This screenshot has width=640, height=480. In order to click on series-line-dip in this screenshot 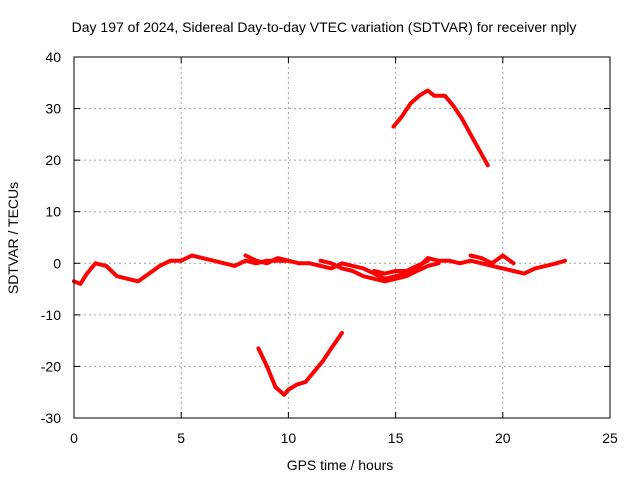, I will do `click(300, 363)`.